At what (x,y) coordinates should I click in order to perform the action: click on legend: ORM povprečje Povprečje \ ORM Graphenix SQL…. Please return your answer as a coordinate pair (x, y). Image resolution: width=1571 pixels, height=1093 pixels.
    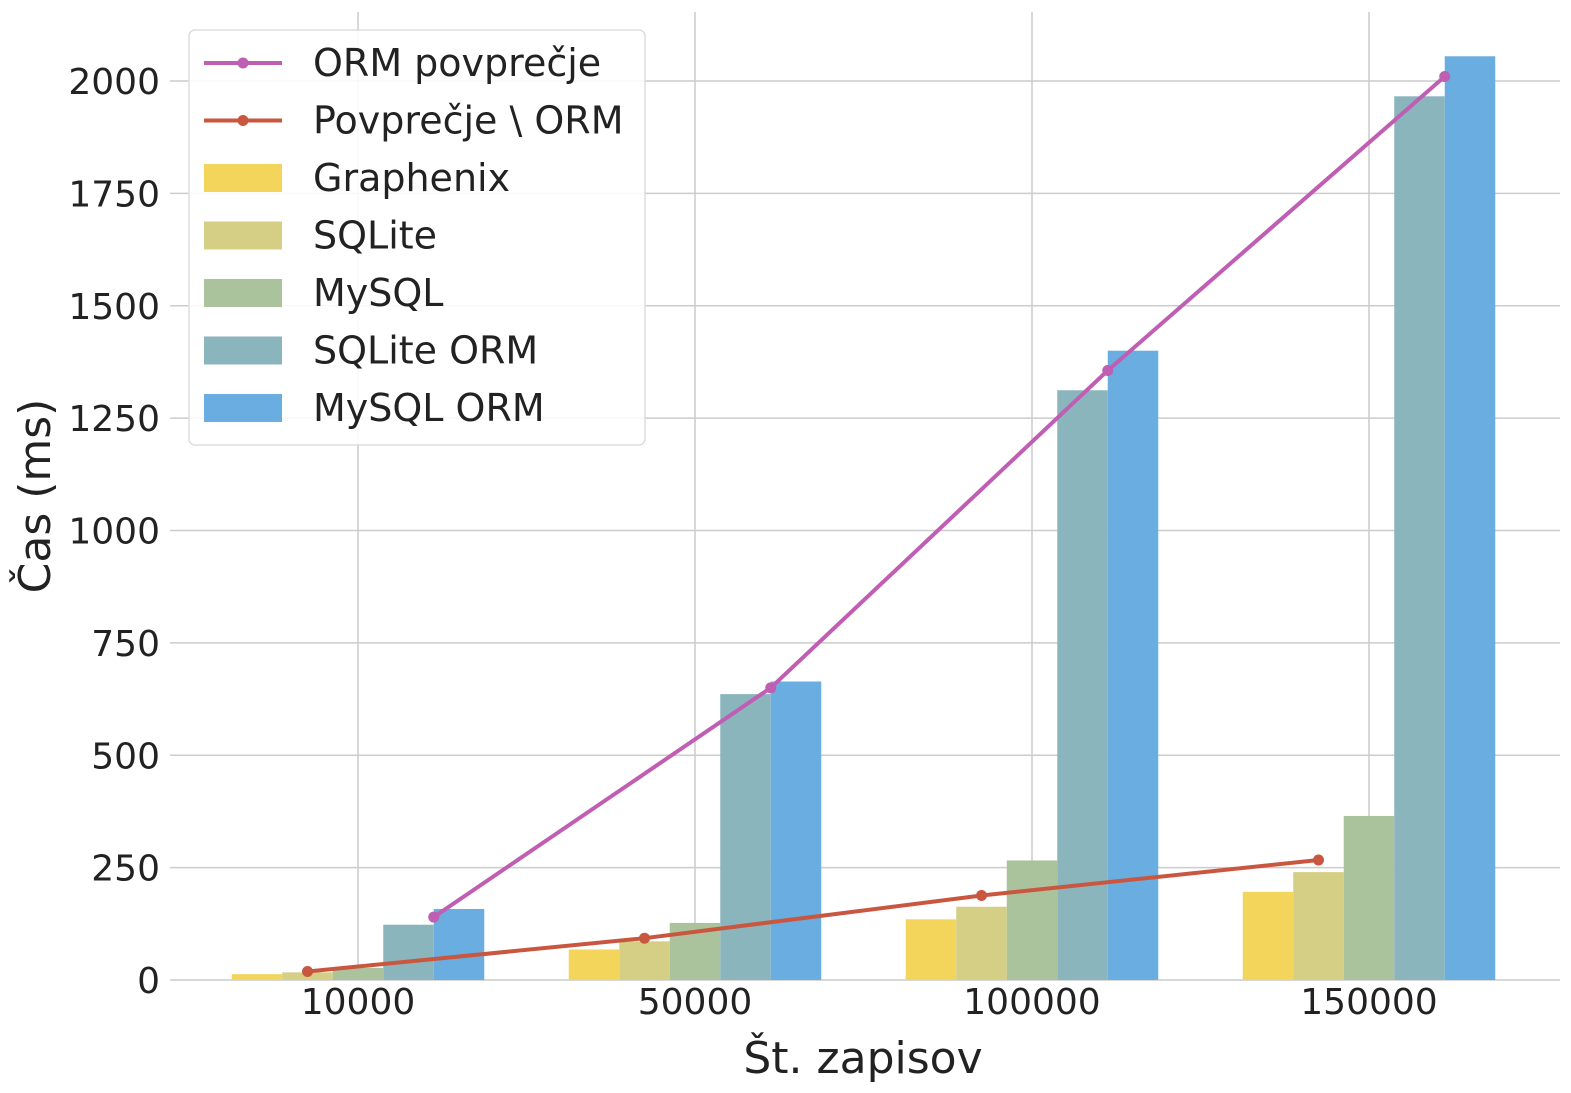
    Looking at the image, I should click on (417, 237).